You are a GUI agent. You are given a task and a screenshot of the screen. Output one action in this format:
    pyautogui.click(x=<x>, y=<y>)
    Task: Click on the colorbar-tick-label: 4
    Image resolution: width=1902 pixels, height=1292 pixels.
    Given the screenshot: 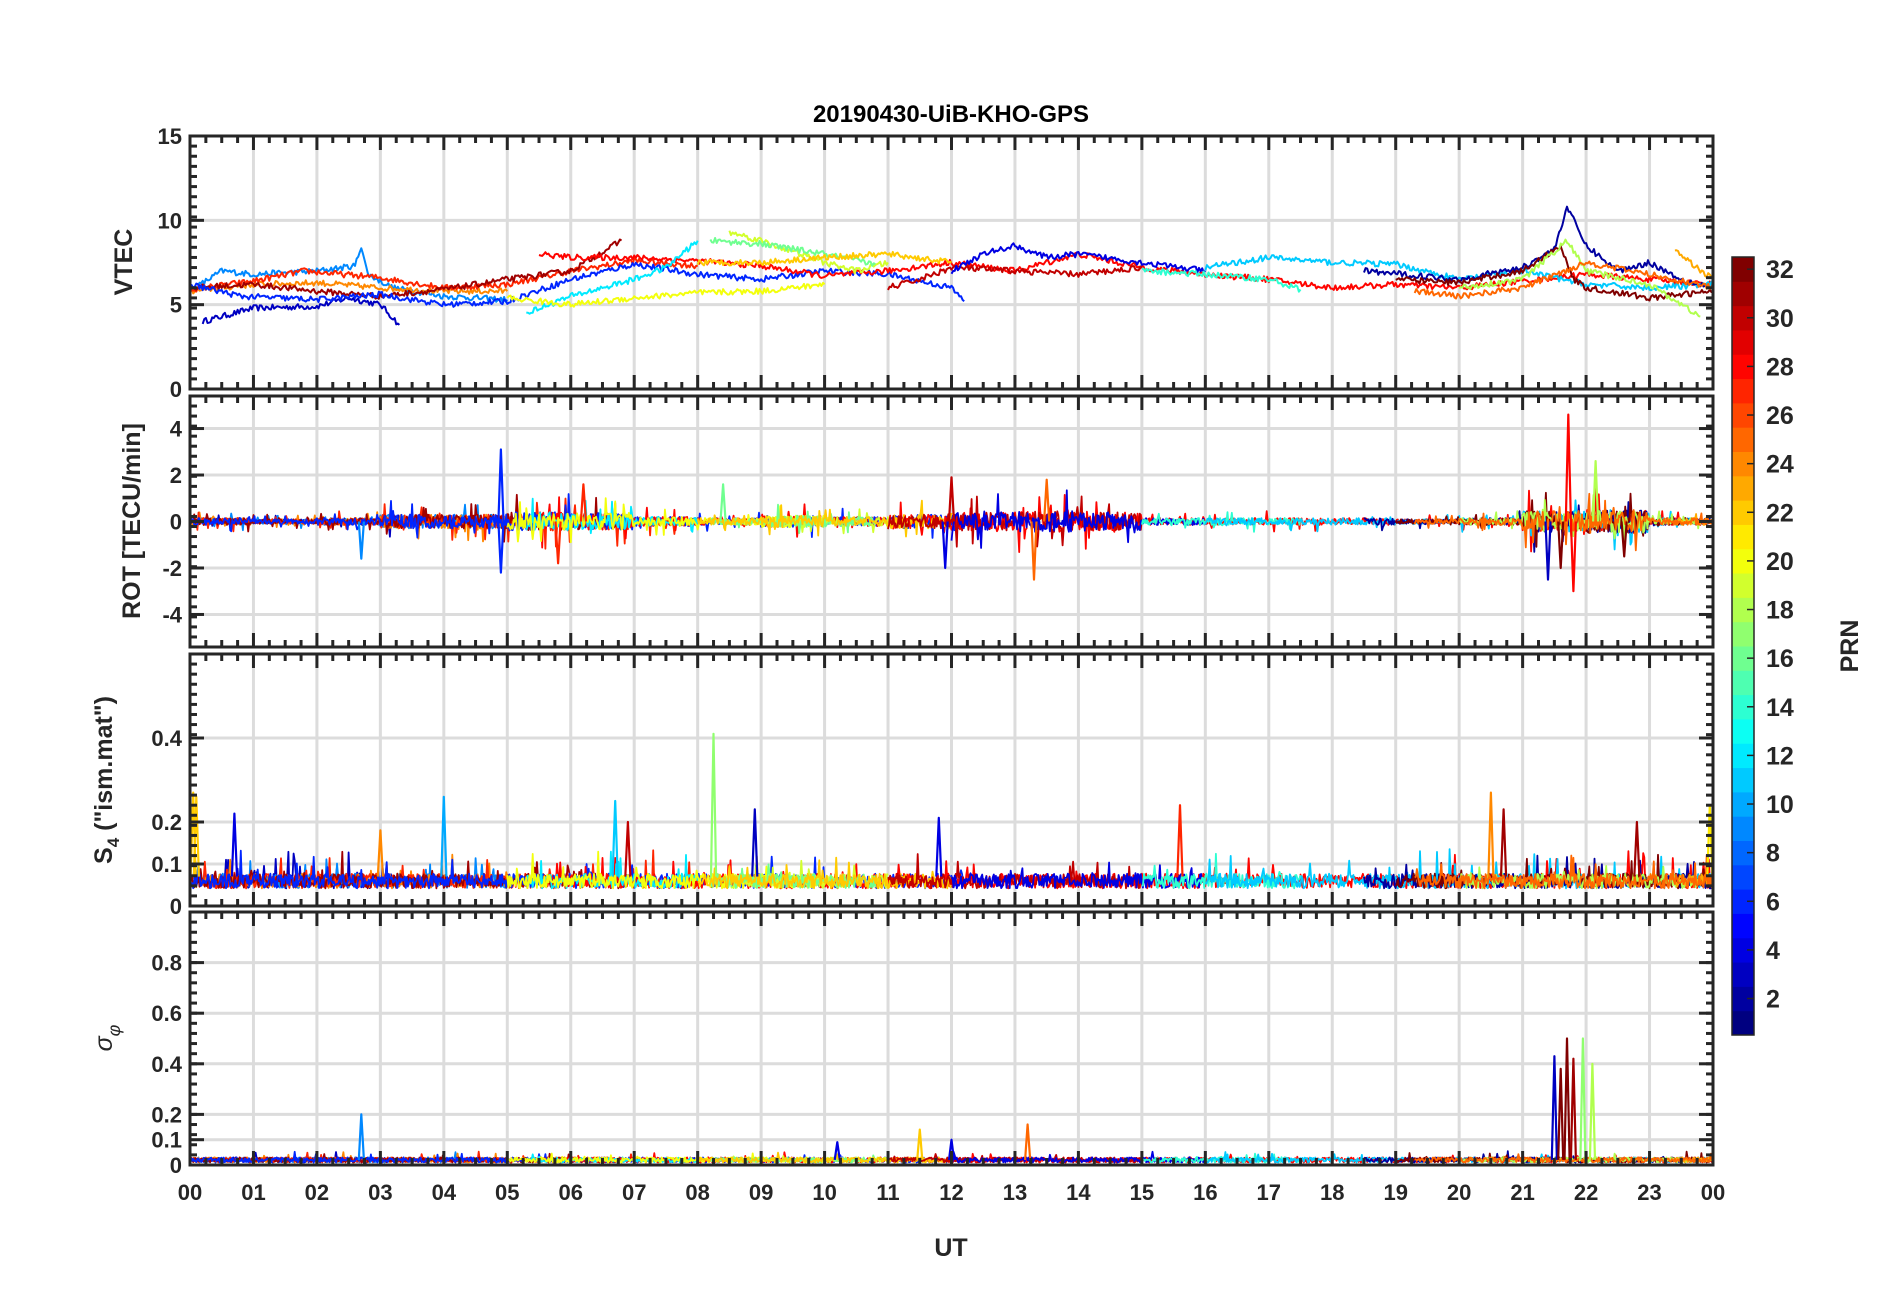 What is the action you would take?
    pyautogui.click(x=1773, y=951)
    